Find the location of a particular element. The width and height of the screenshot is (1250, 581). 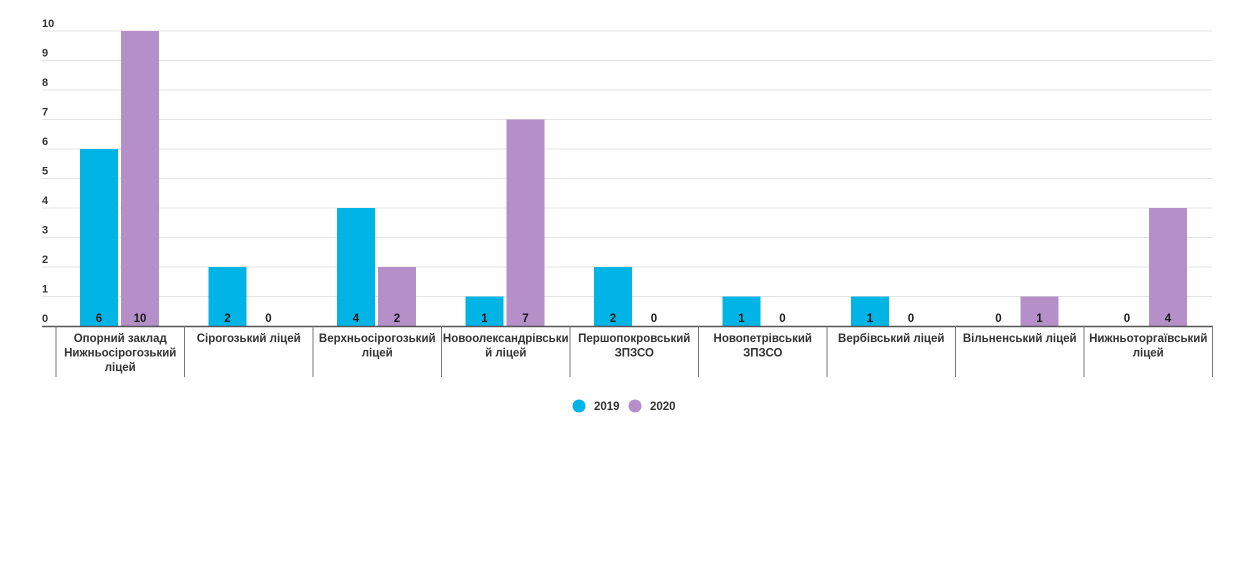

x-tick-label: й ліцей is located at coordinates (505, 354).